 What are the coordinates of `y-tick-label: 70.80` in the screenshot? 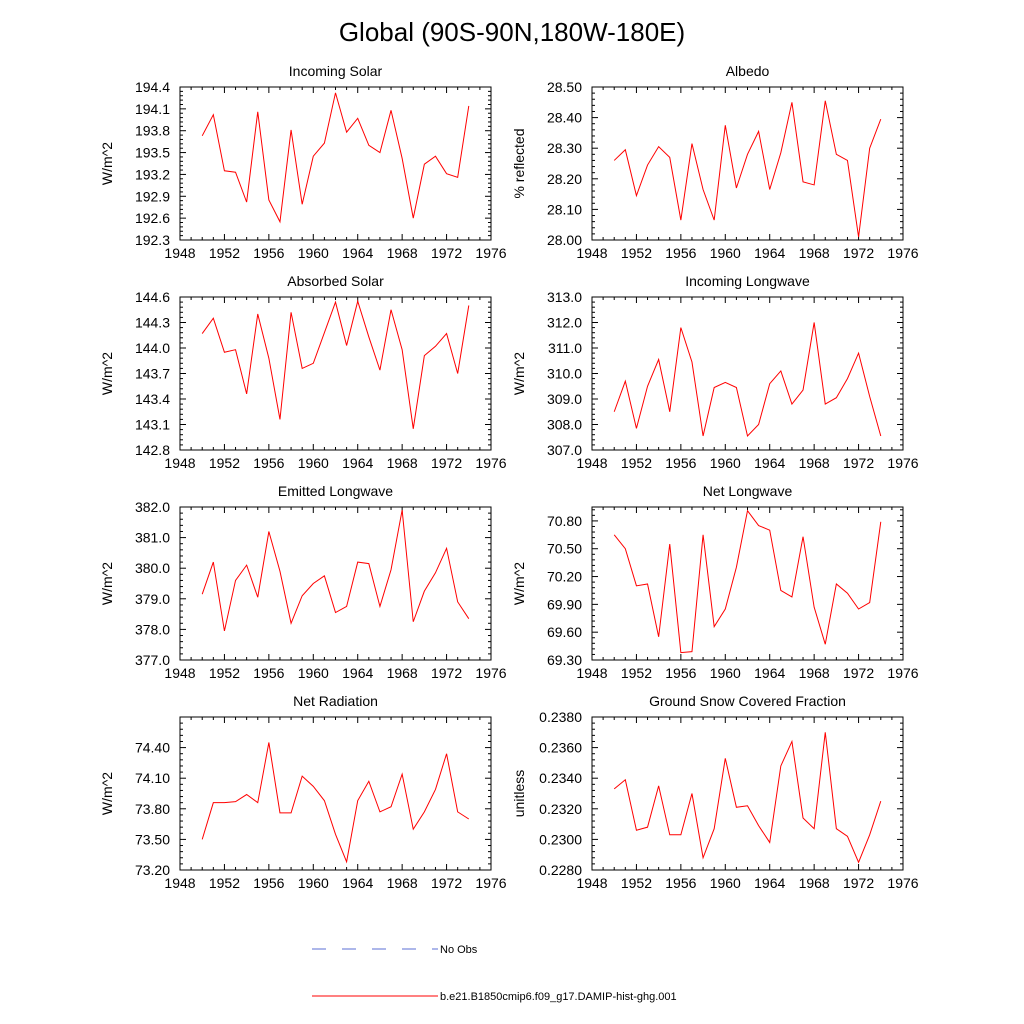 It's located at (564, 521).